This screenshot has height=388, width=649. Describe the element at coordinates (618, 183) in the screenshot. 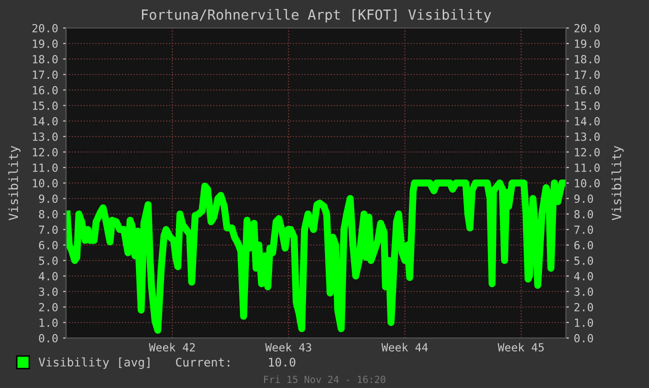

I see `y2-axis-title: Visibility` at that location.